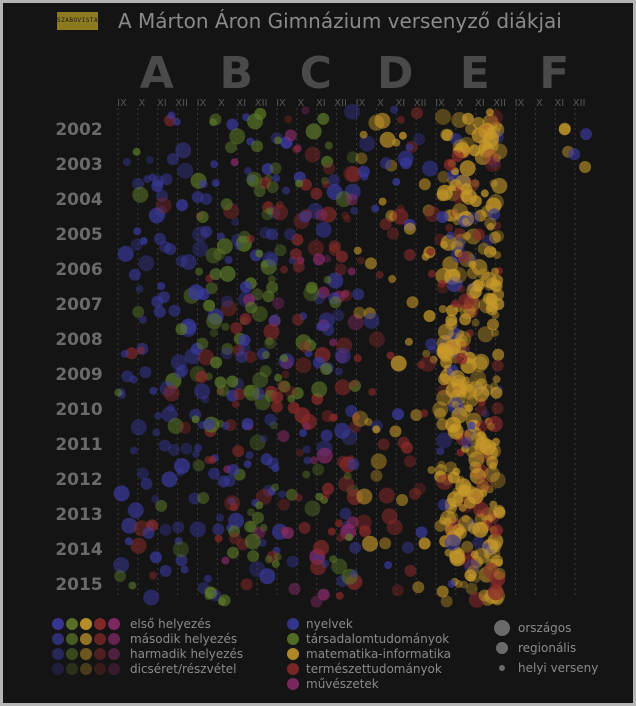 Image resolution: width=636 pixels, height=706 pixels. Describe the element at coordinates (354, 573) in the screenshot. I see `point-C-2015` at that location.